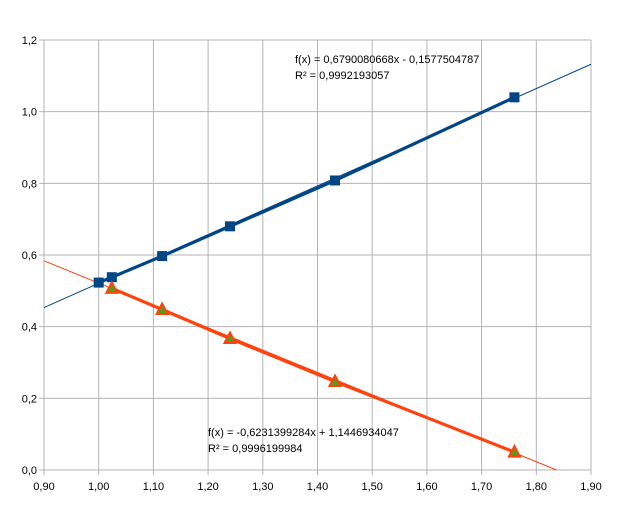 Image resolution: width=619 pixels, height=515 pixels. Describe the element at coordinates (317, 487) in the screenshot. I see `x-tick-label: 1,40` at that location.